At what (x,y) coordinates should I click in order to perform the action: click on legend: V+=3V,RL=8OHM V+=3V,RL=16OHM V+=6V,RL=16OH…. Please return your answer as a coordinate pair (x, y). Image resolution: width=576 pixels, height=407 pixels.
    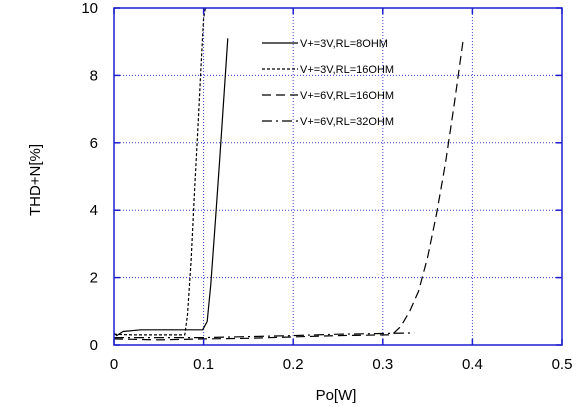
    Looking at the image, I should click on (328, 83).